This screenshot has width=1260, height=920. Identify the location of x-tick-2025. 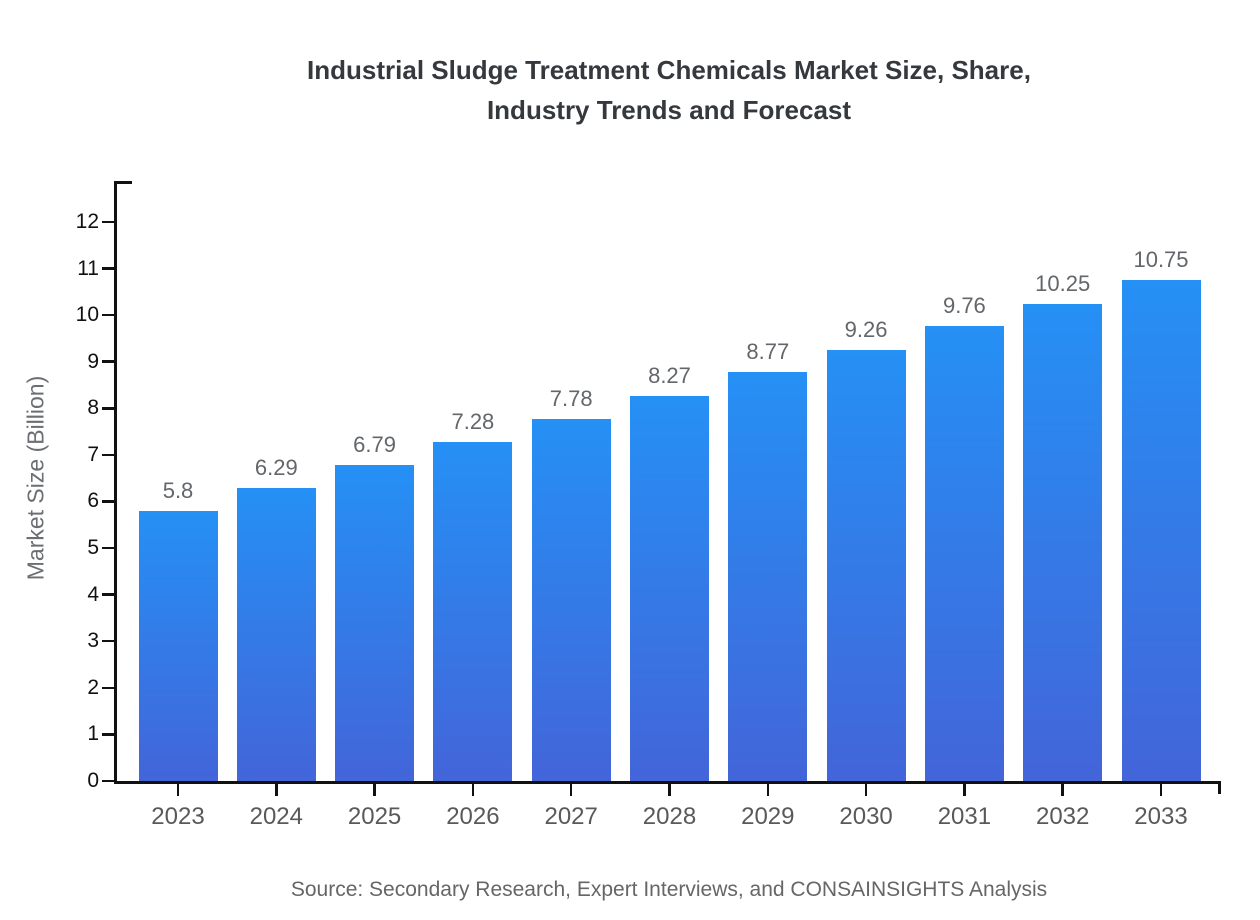
(374, 790).